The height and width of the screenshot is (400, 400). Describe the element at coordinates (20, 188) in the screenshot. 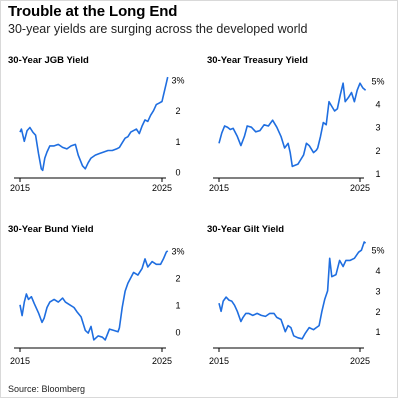

I see `x-tick-label-jgb: 2015` at that location.